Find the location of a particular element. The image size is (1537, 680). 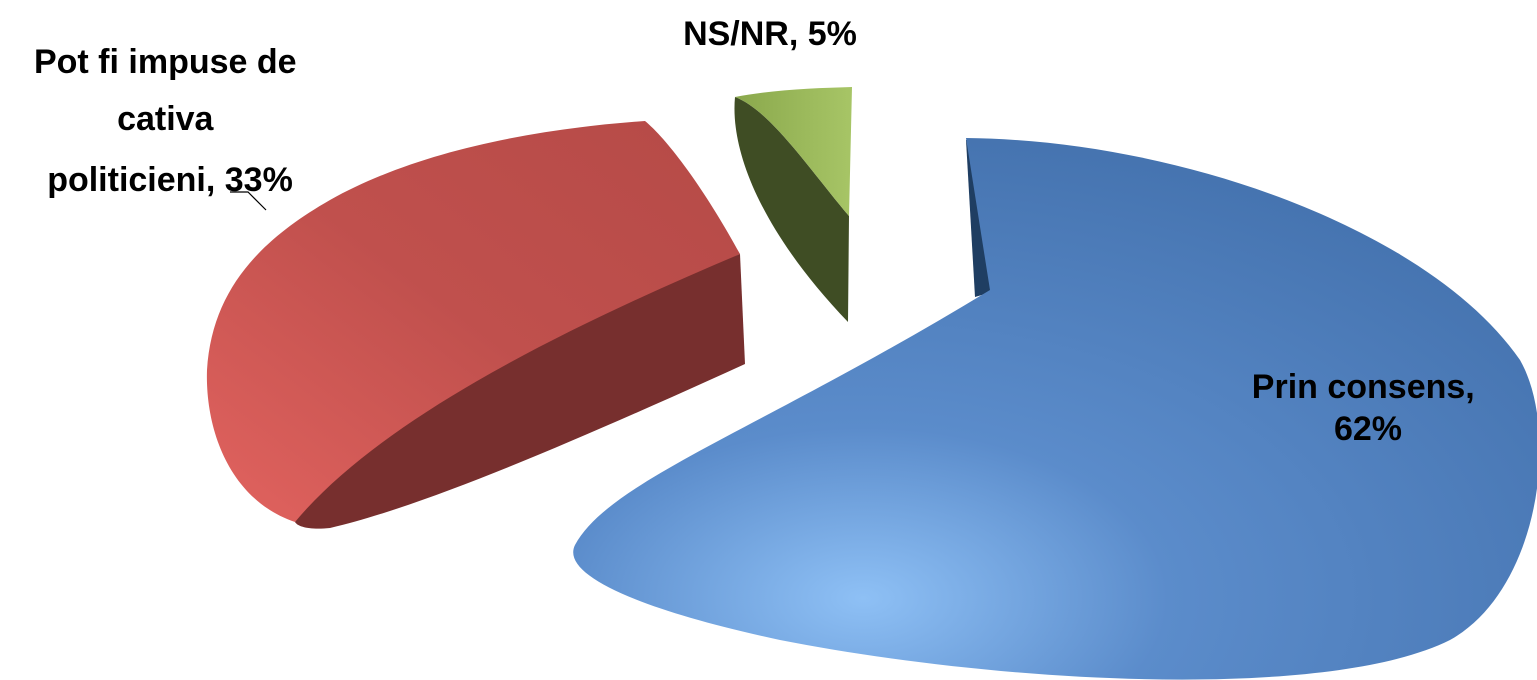

data-label-pot-fi-impuse: Pot fi impuse de cativa politicieni, 33% is located at coordinates (170, 121).